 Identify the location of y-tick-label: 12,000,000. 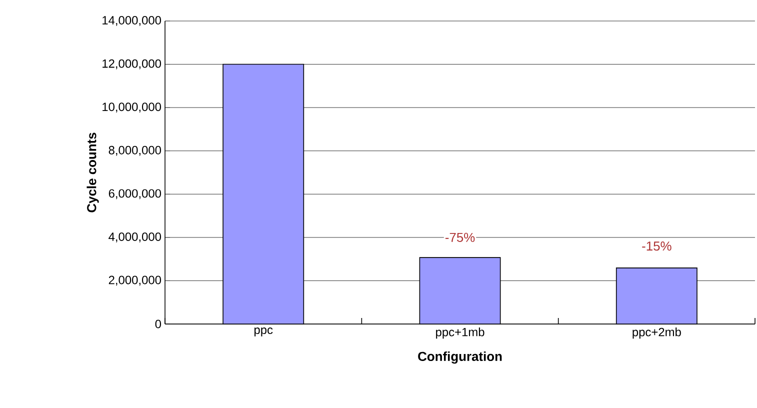
(132, 64).